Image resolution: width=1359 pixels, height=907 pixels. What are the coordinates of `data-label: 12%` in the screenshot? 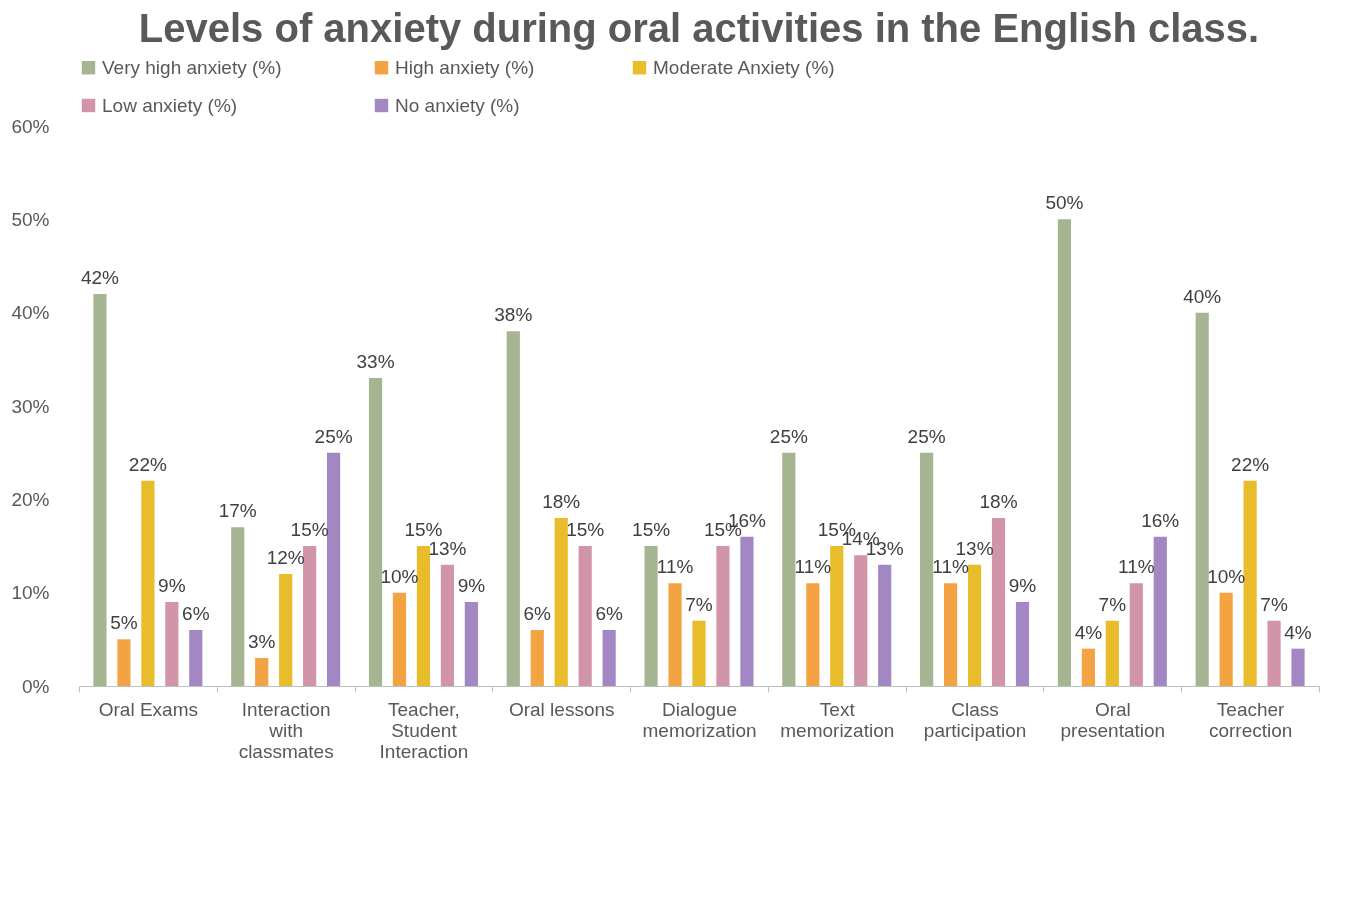 It's located at (285, 557).